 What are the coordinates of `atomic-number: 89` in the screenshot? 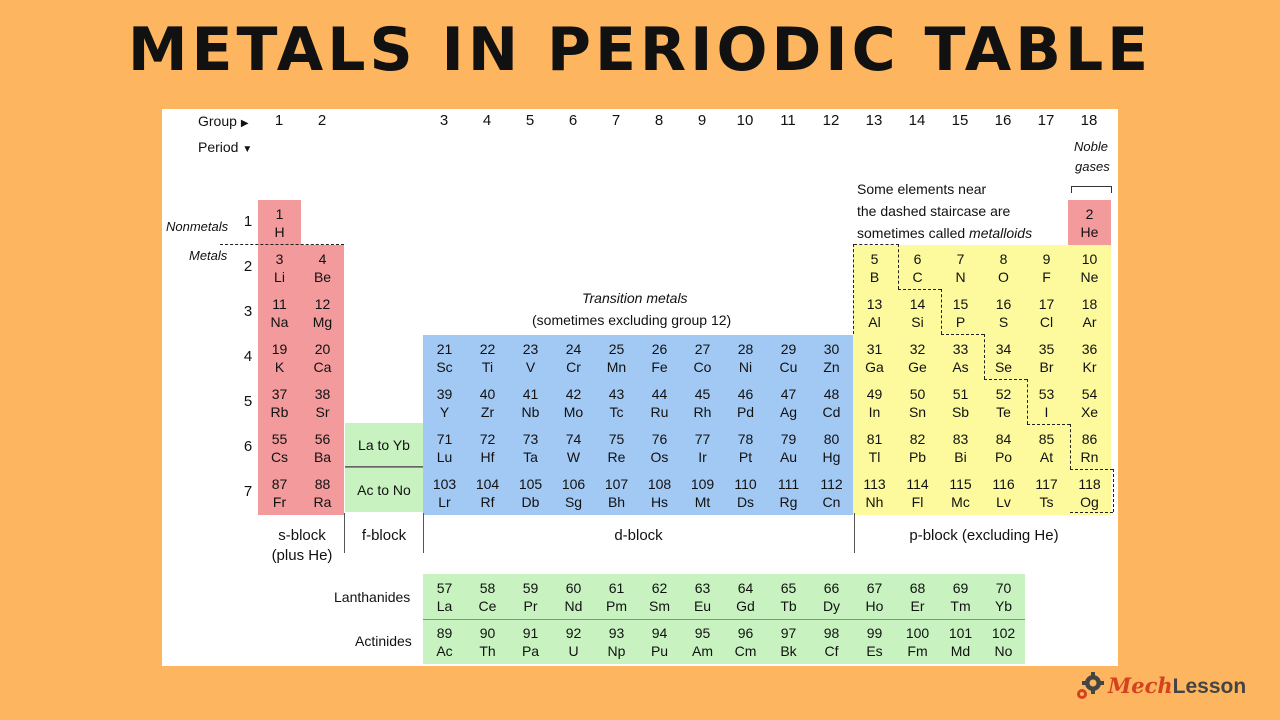 It's located at (444, 632).